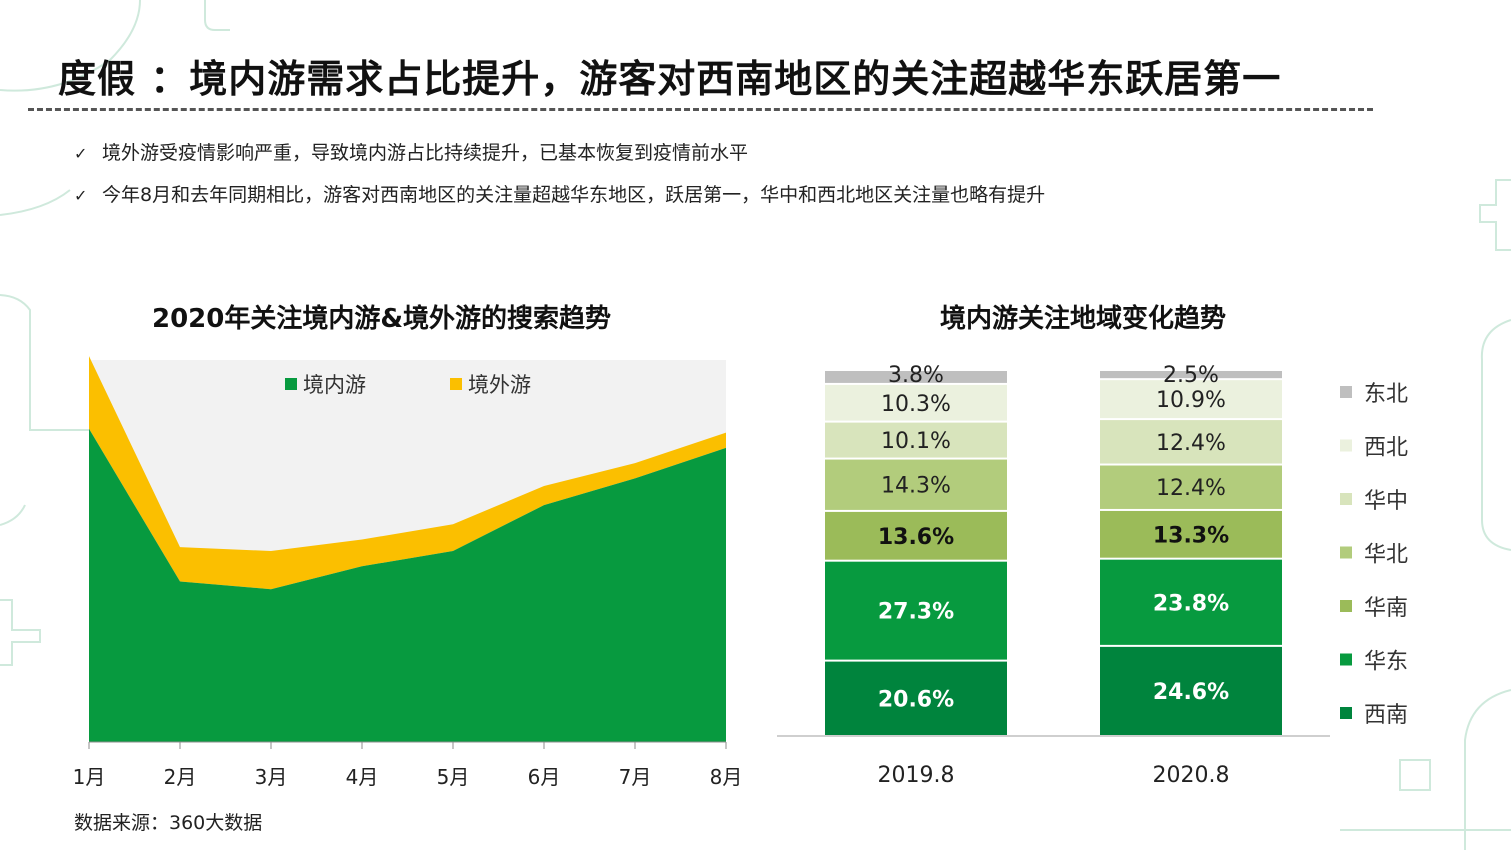  I want to click on legend-label: 华南, so click(1386, 608).